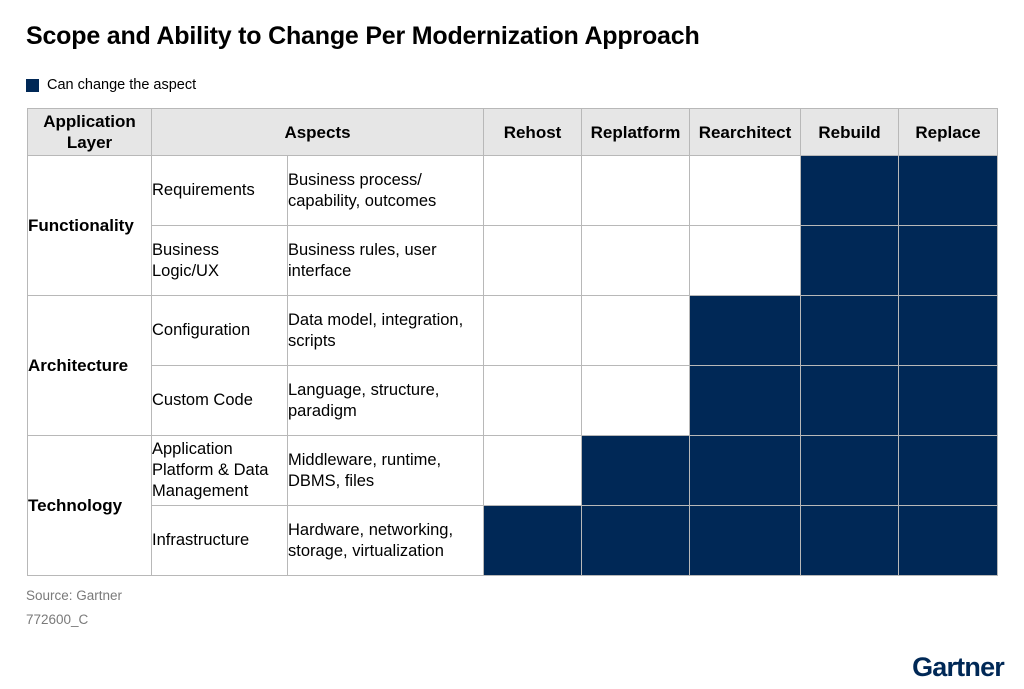 Image resolution: width=1024 pixels, height=689 pixels. What do you see at coordinates (533, 132) in the screenshot?
I see `header-approach-rehost: Rehost` at bounding box center [533, 132].